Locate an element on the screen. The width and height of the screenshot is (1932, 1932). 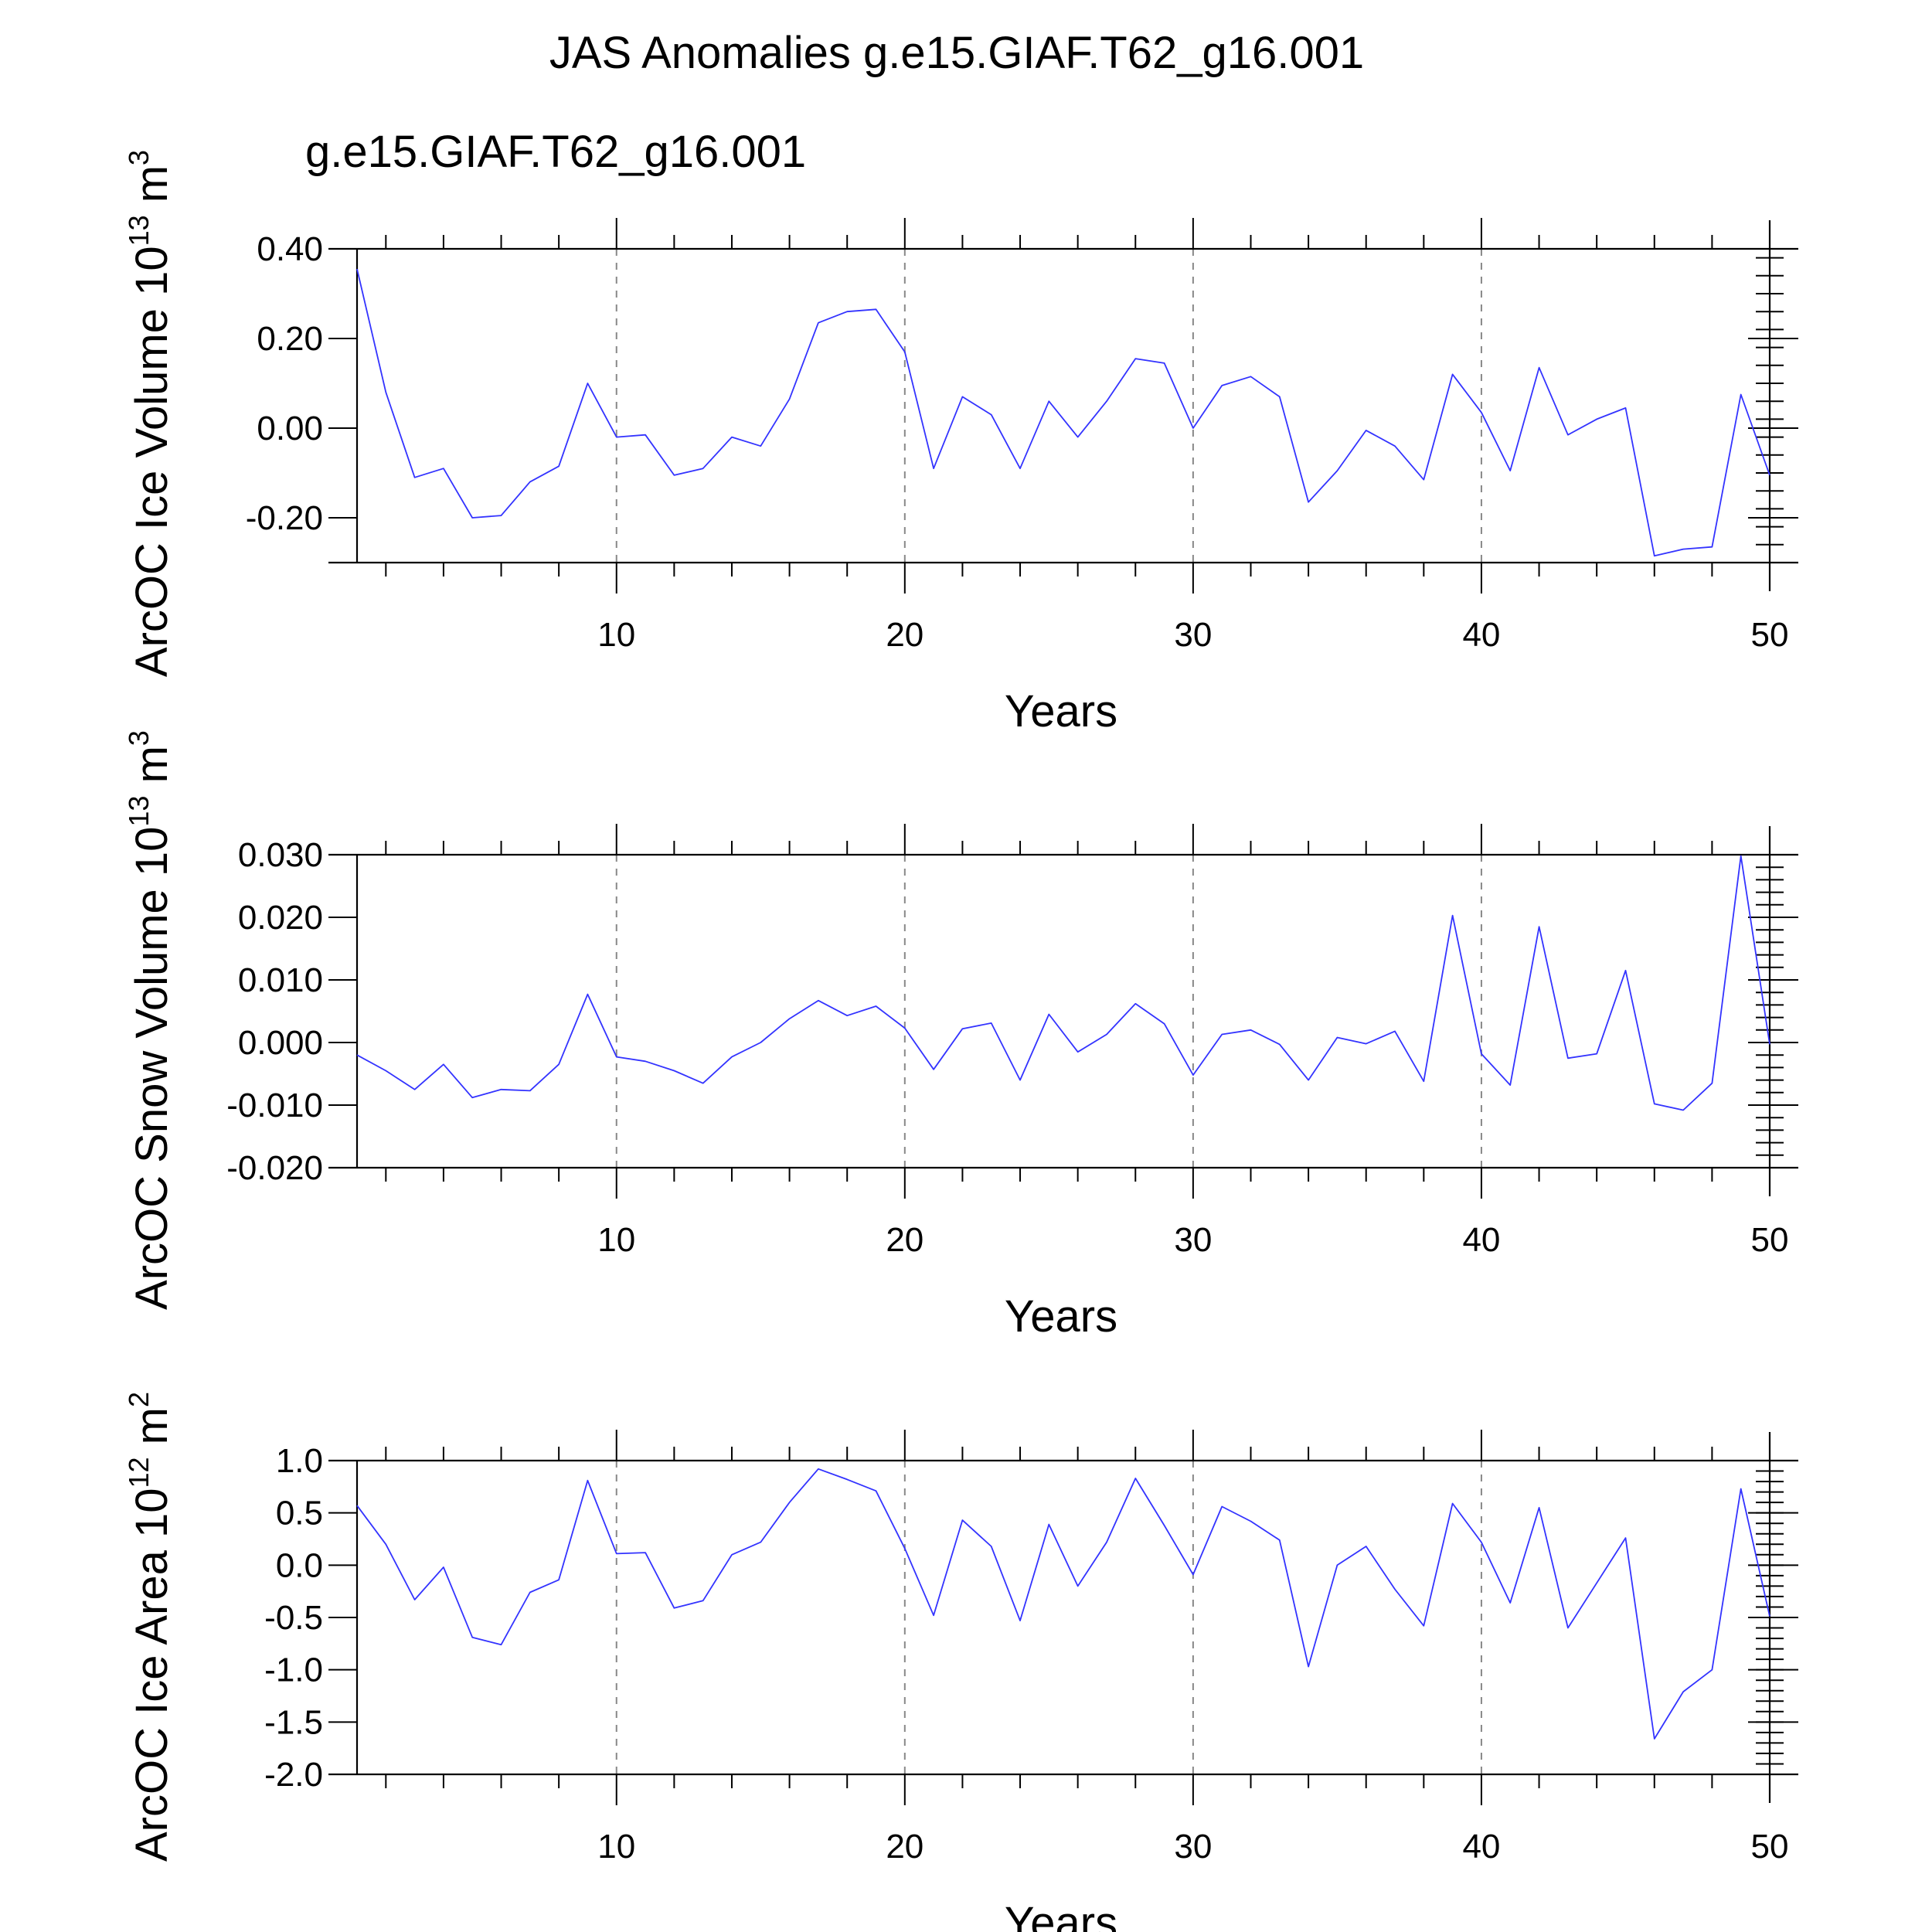
y-tick-label: 0.000 is located at coordinates (280, 1043).